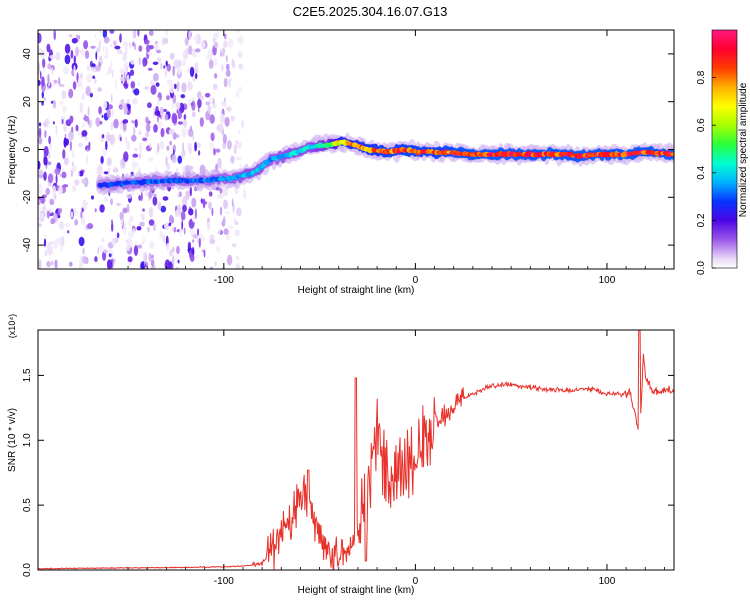  What do you see at coordinates (27, 570) in the screenshot?
I see `snr-ytick-label: 0.0` at bounding box center [27, 570].